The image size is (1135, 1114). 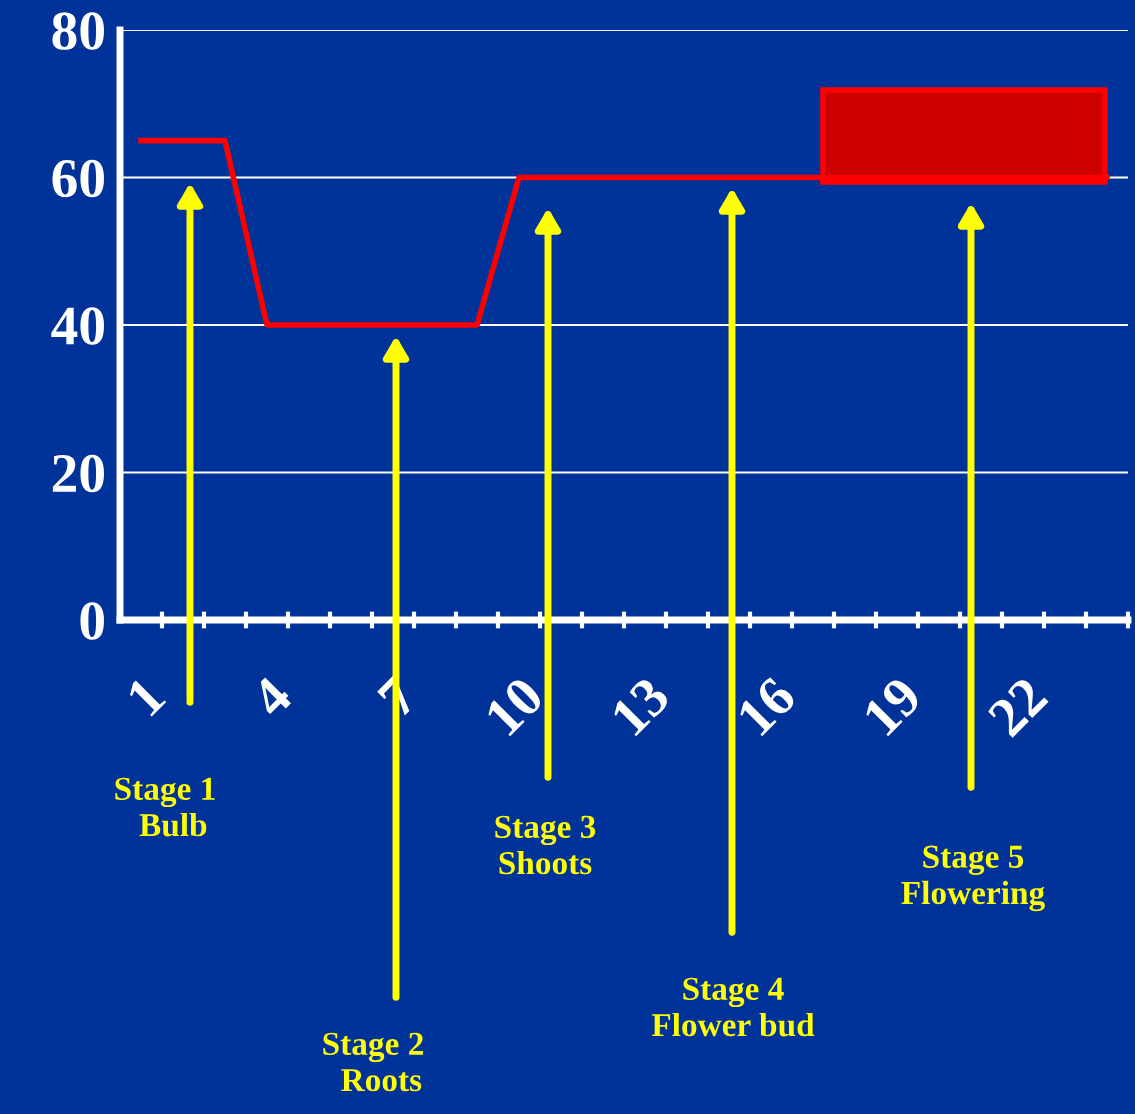 I want to click on text: Stage 1 Bulb, so click(x=165, y=807).